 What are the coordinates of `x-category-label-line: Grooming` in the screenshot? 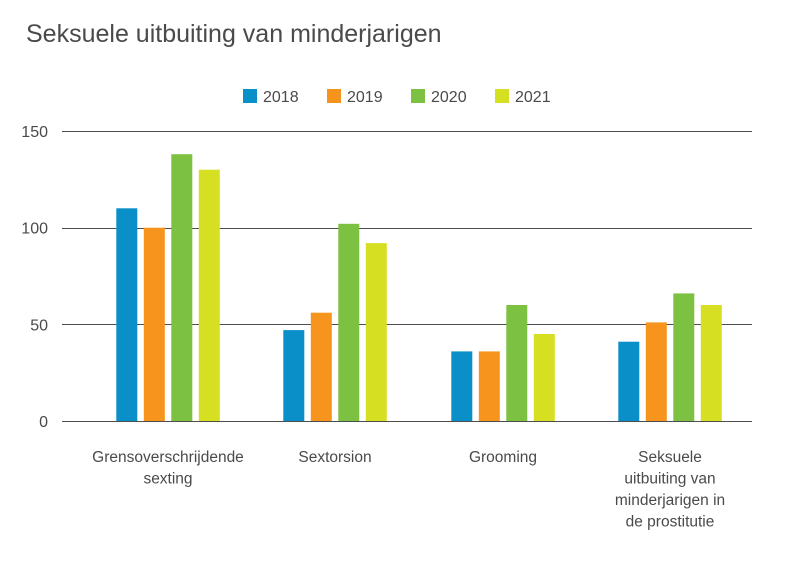 It's located at (503, 457).